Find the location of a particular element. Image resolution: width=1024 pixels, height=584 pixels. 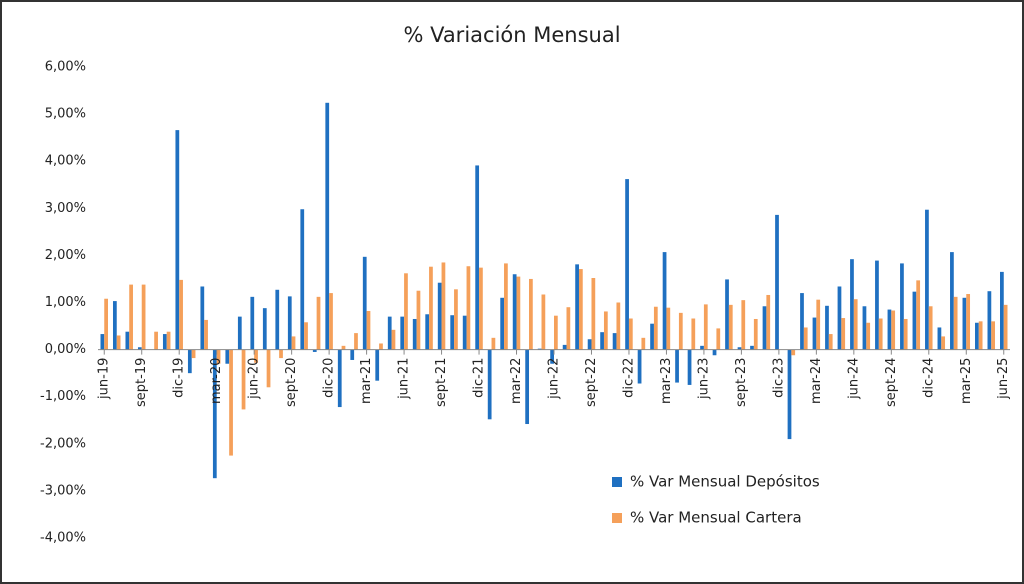

x-tick-label: dic-23 is located at coordinates (778, 378).